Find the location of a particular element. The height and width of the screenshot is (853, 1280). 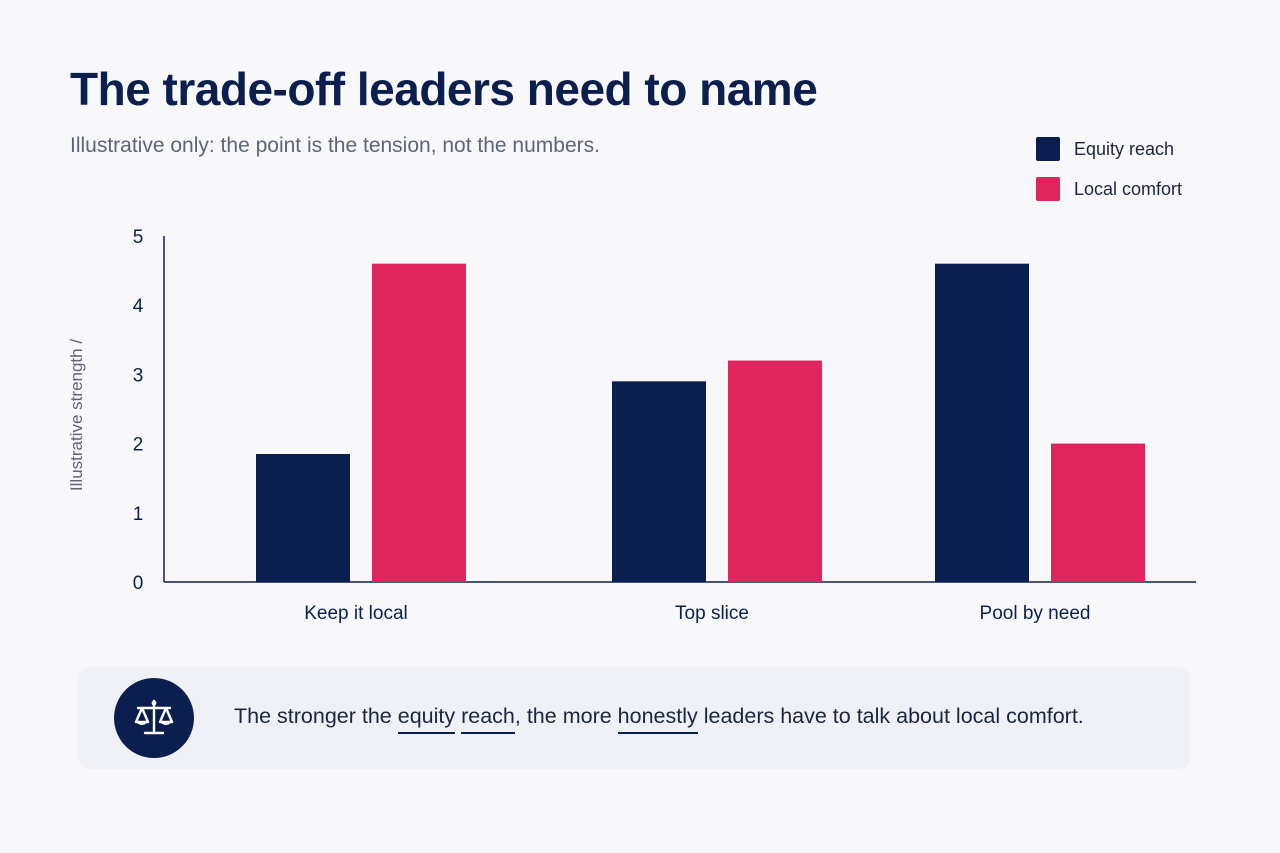

x-tick-label: Pool by need is located at coordinates (1035, 613).